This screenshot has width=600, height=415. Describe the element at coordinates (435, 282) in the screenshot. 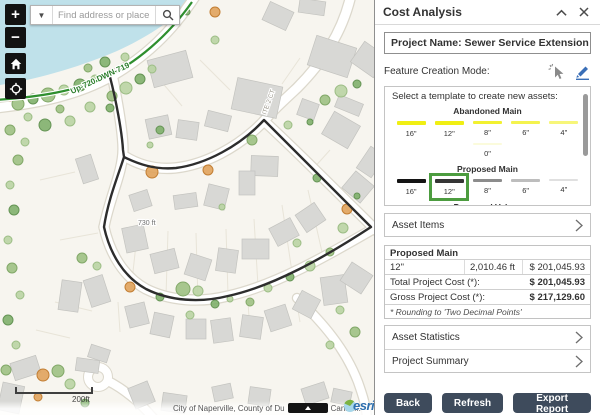

I see `total-cost-label: Total Project Cost (*):` at that location.